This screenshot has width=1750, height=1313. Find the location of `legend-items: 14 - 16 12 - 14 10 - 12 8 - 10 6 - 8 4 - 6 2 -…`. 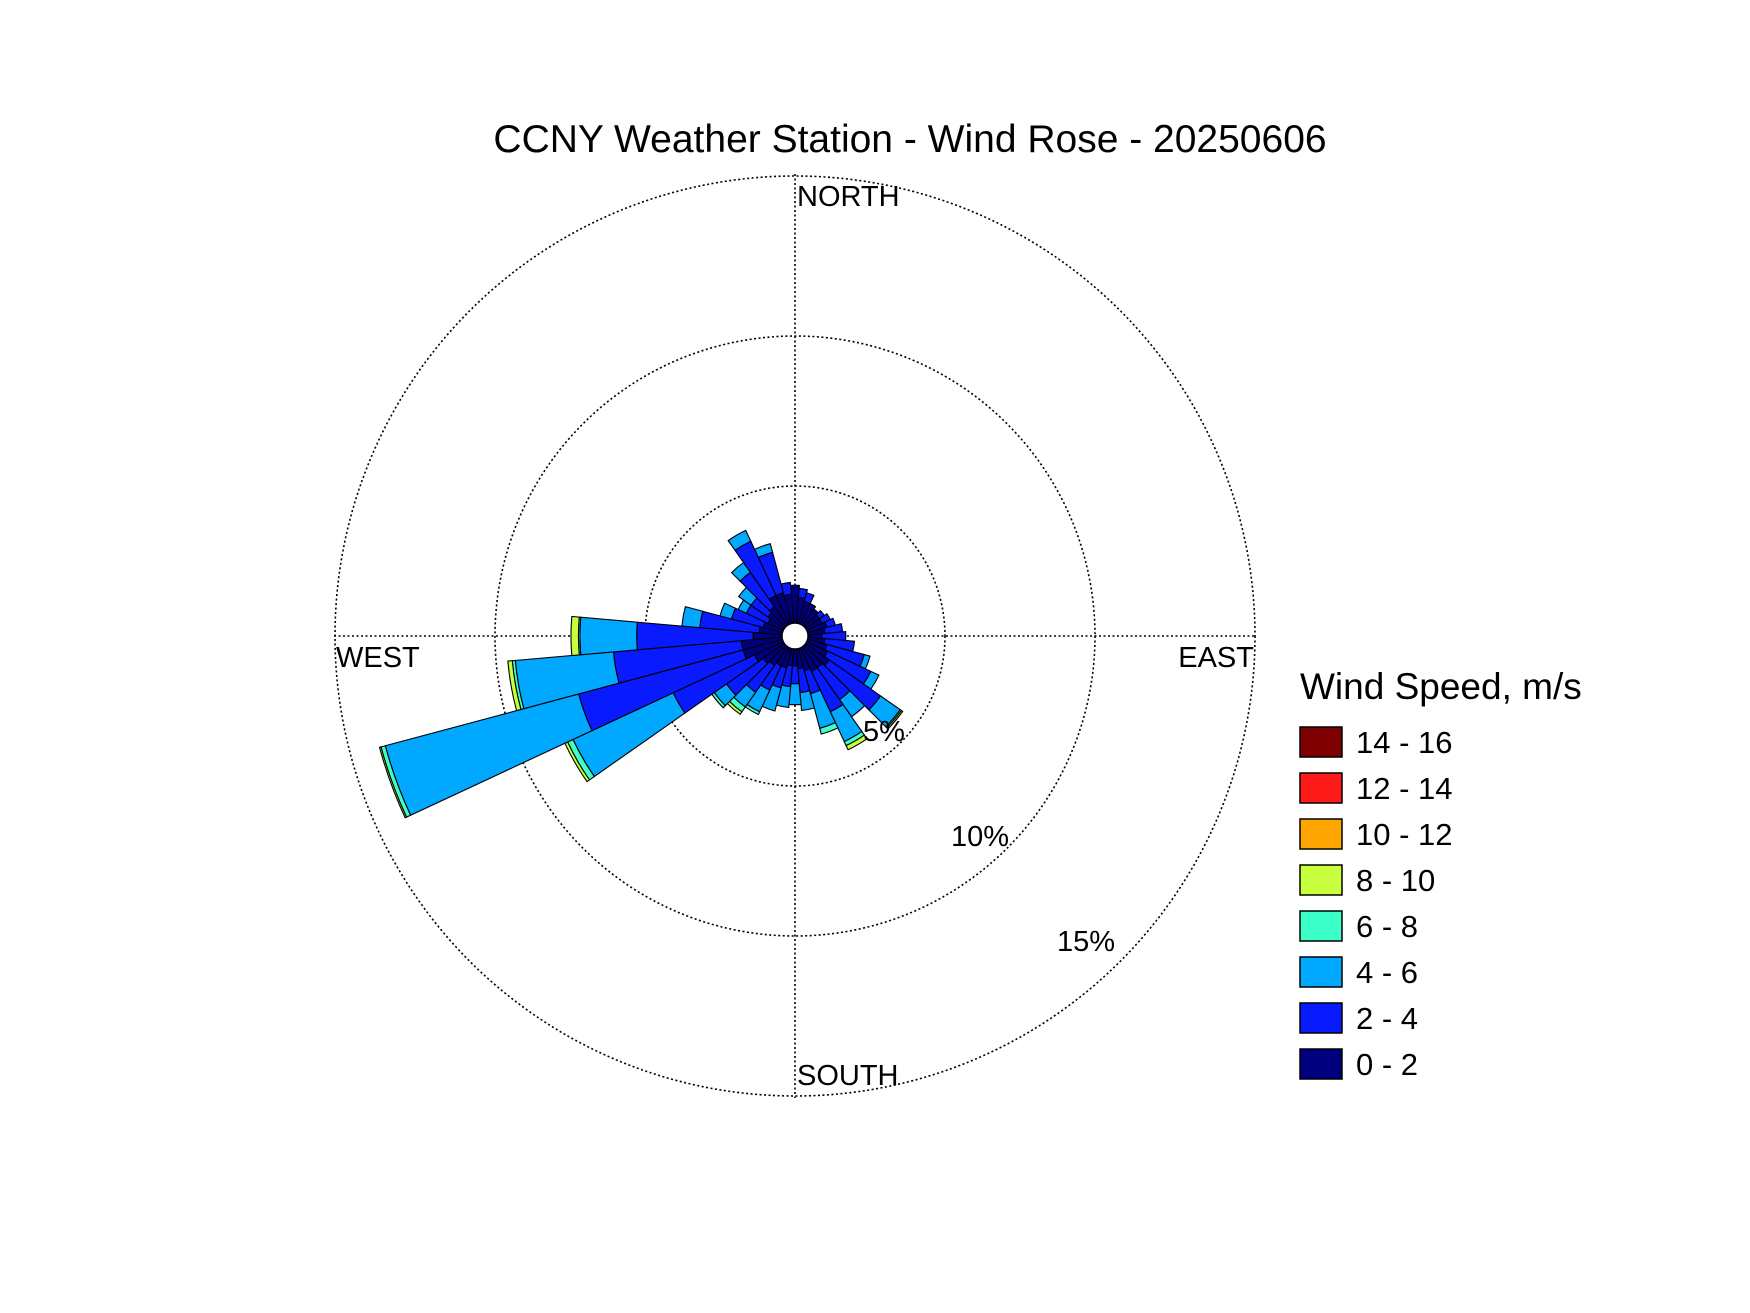

legend-items: 14 - 16 12 - 14 10 - 12 8 - 10 6 - 8 4 - 6 2 -… is located at coordinates (1376, 903).